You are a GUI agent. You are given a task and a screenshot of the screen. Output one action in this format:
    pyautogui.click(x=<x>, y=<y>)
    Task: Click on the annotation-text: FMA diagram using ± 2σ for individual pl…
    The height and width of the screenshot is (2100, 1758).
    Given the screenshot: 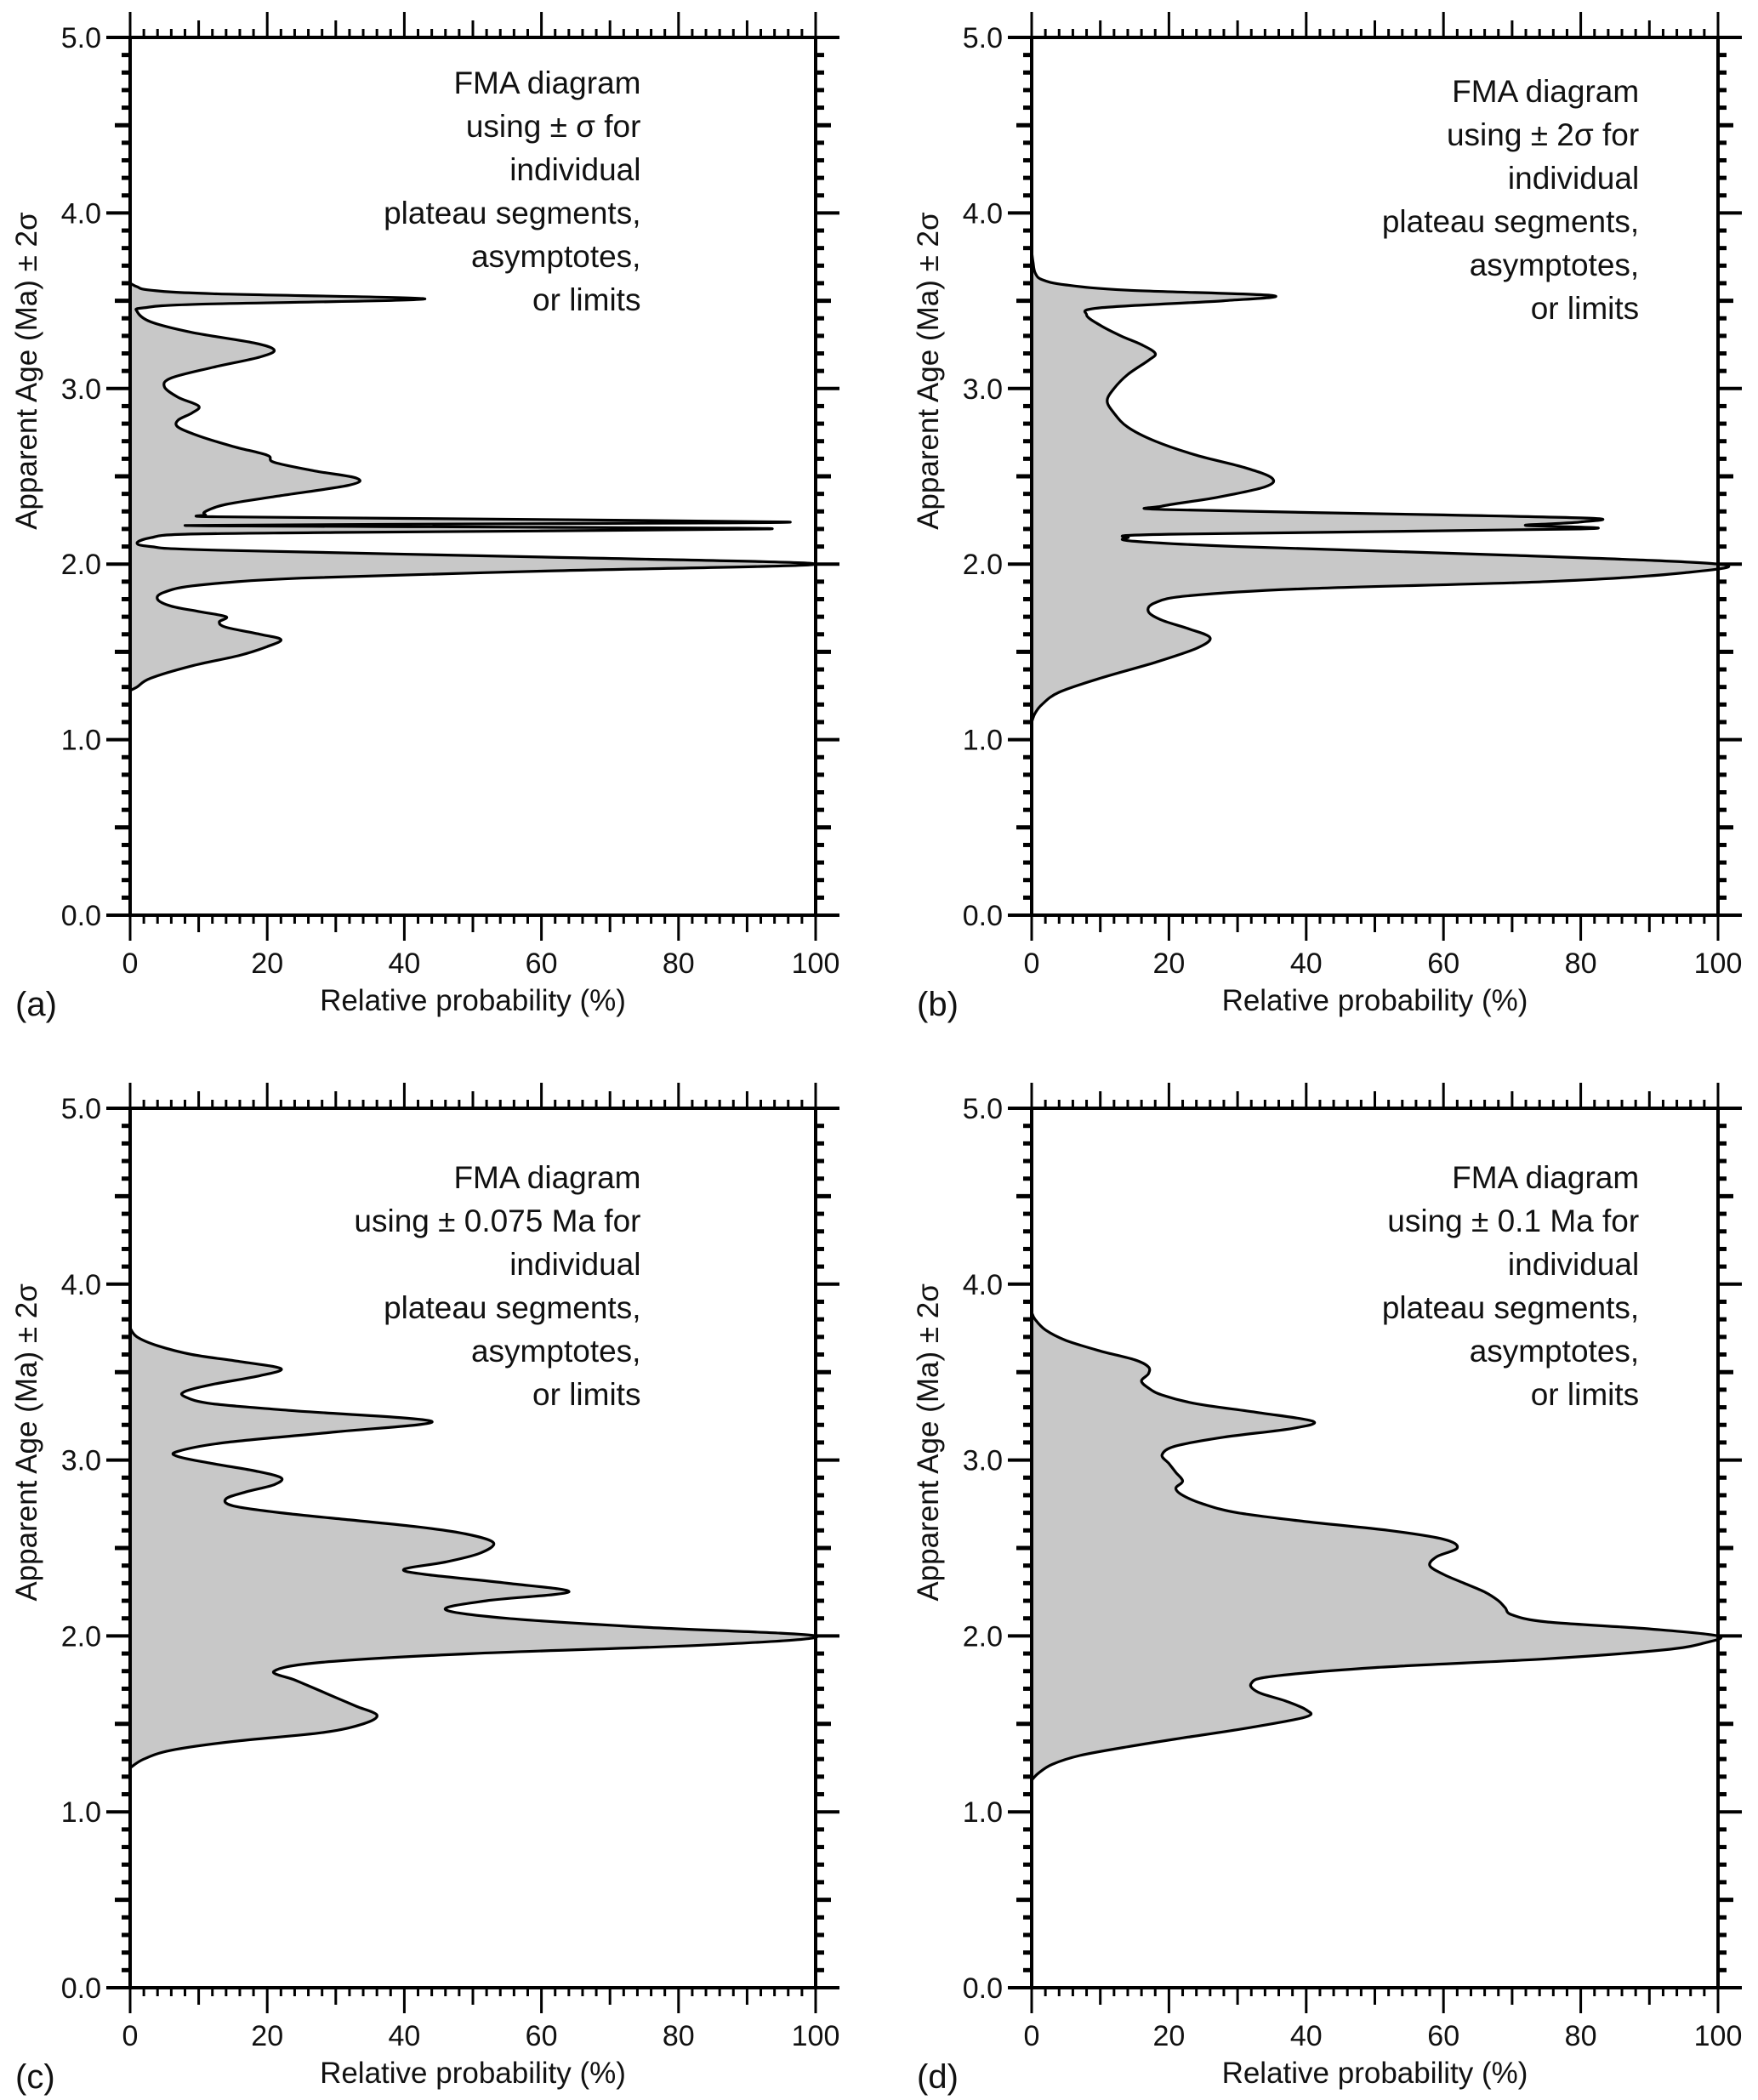 What is the action you would take?
    pyautogui.click(x=1511, y=200)
    